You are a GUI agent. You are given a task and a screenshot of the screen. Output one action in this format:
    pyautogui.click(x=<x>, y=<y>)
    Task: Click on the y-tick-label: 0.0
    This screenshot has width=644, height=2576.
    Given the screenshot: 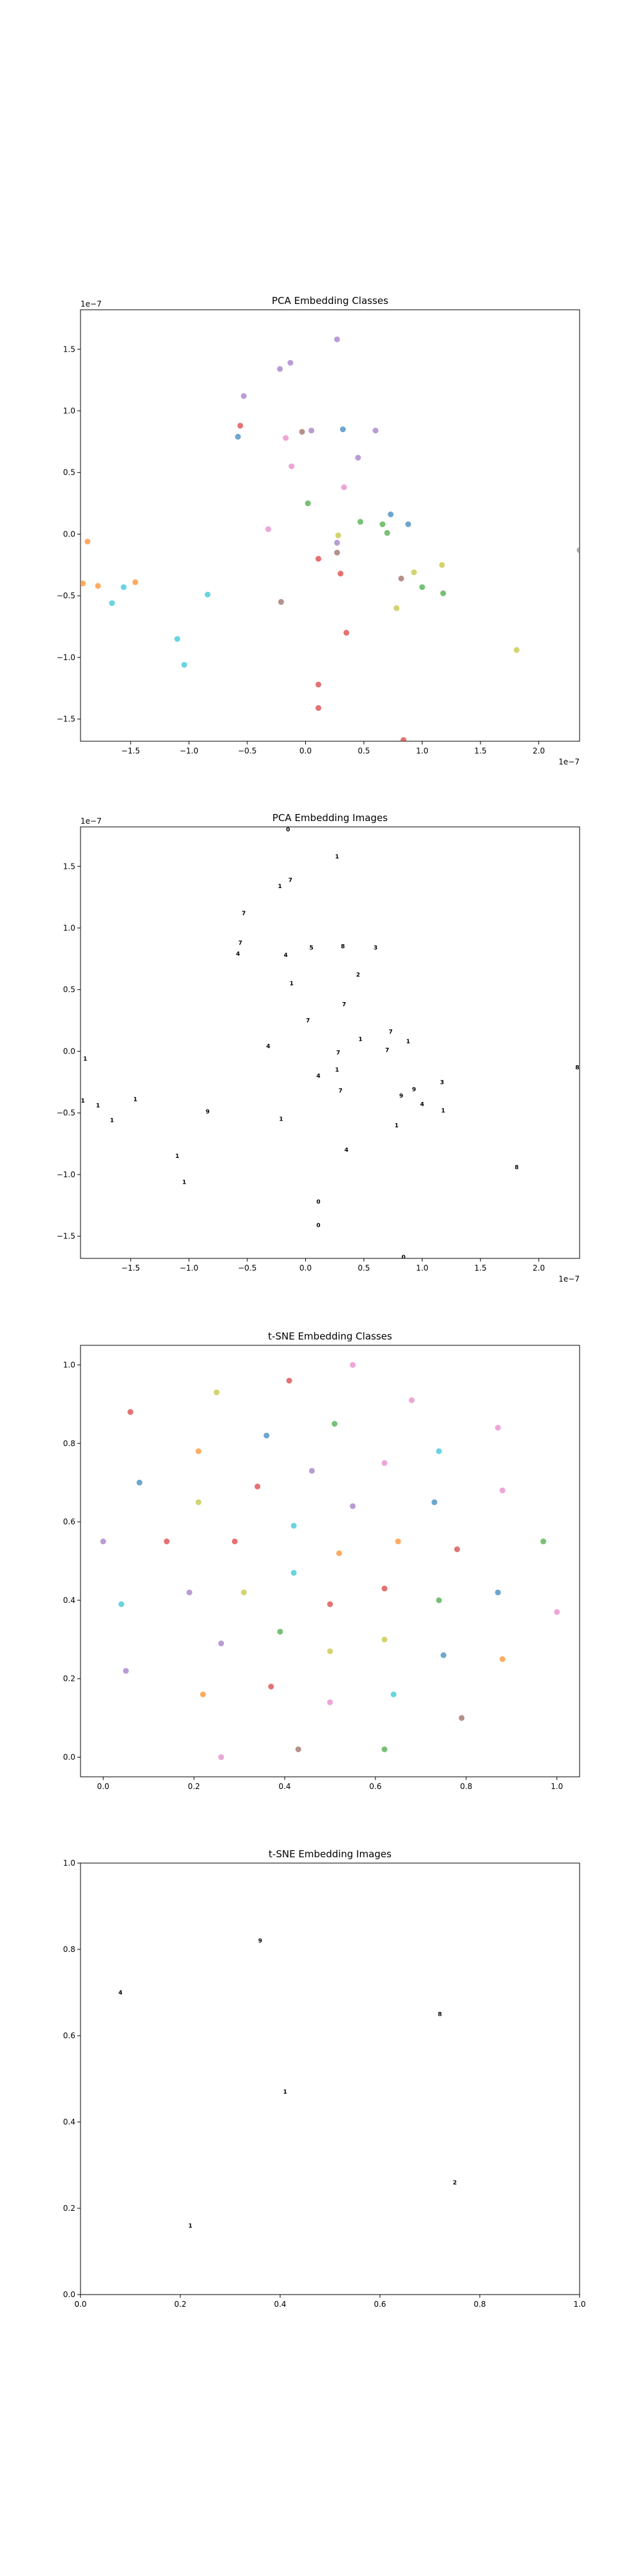 What is the action you would take?
    pyautogui.click(x=69, y=1758)
    